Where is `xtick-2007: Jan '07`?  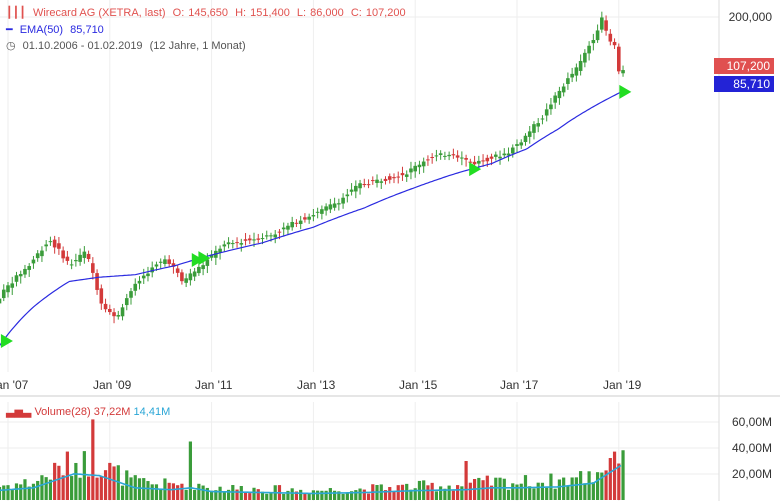 xtick-2007: Jan '07 is located at coordinates (14, 385).